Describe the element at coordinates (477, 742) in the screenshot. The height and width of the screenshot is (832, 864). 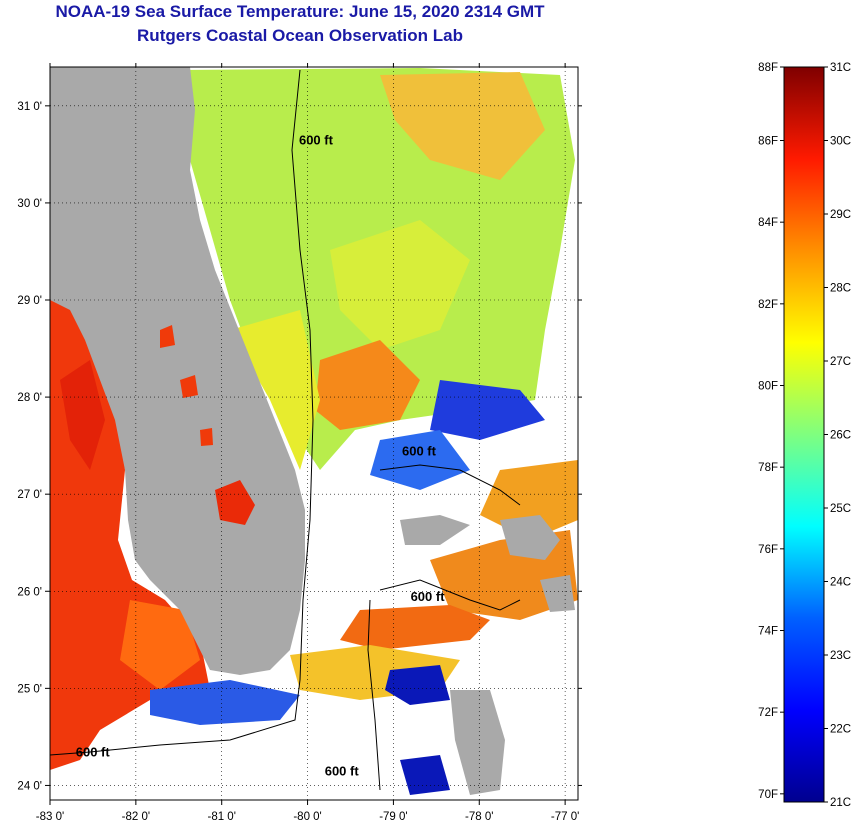
I see `andros-land` at that location.